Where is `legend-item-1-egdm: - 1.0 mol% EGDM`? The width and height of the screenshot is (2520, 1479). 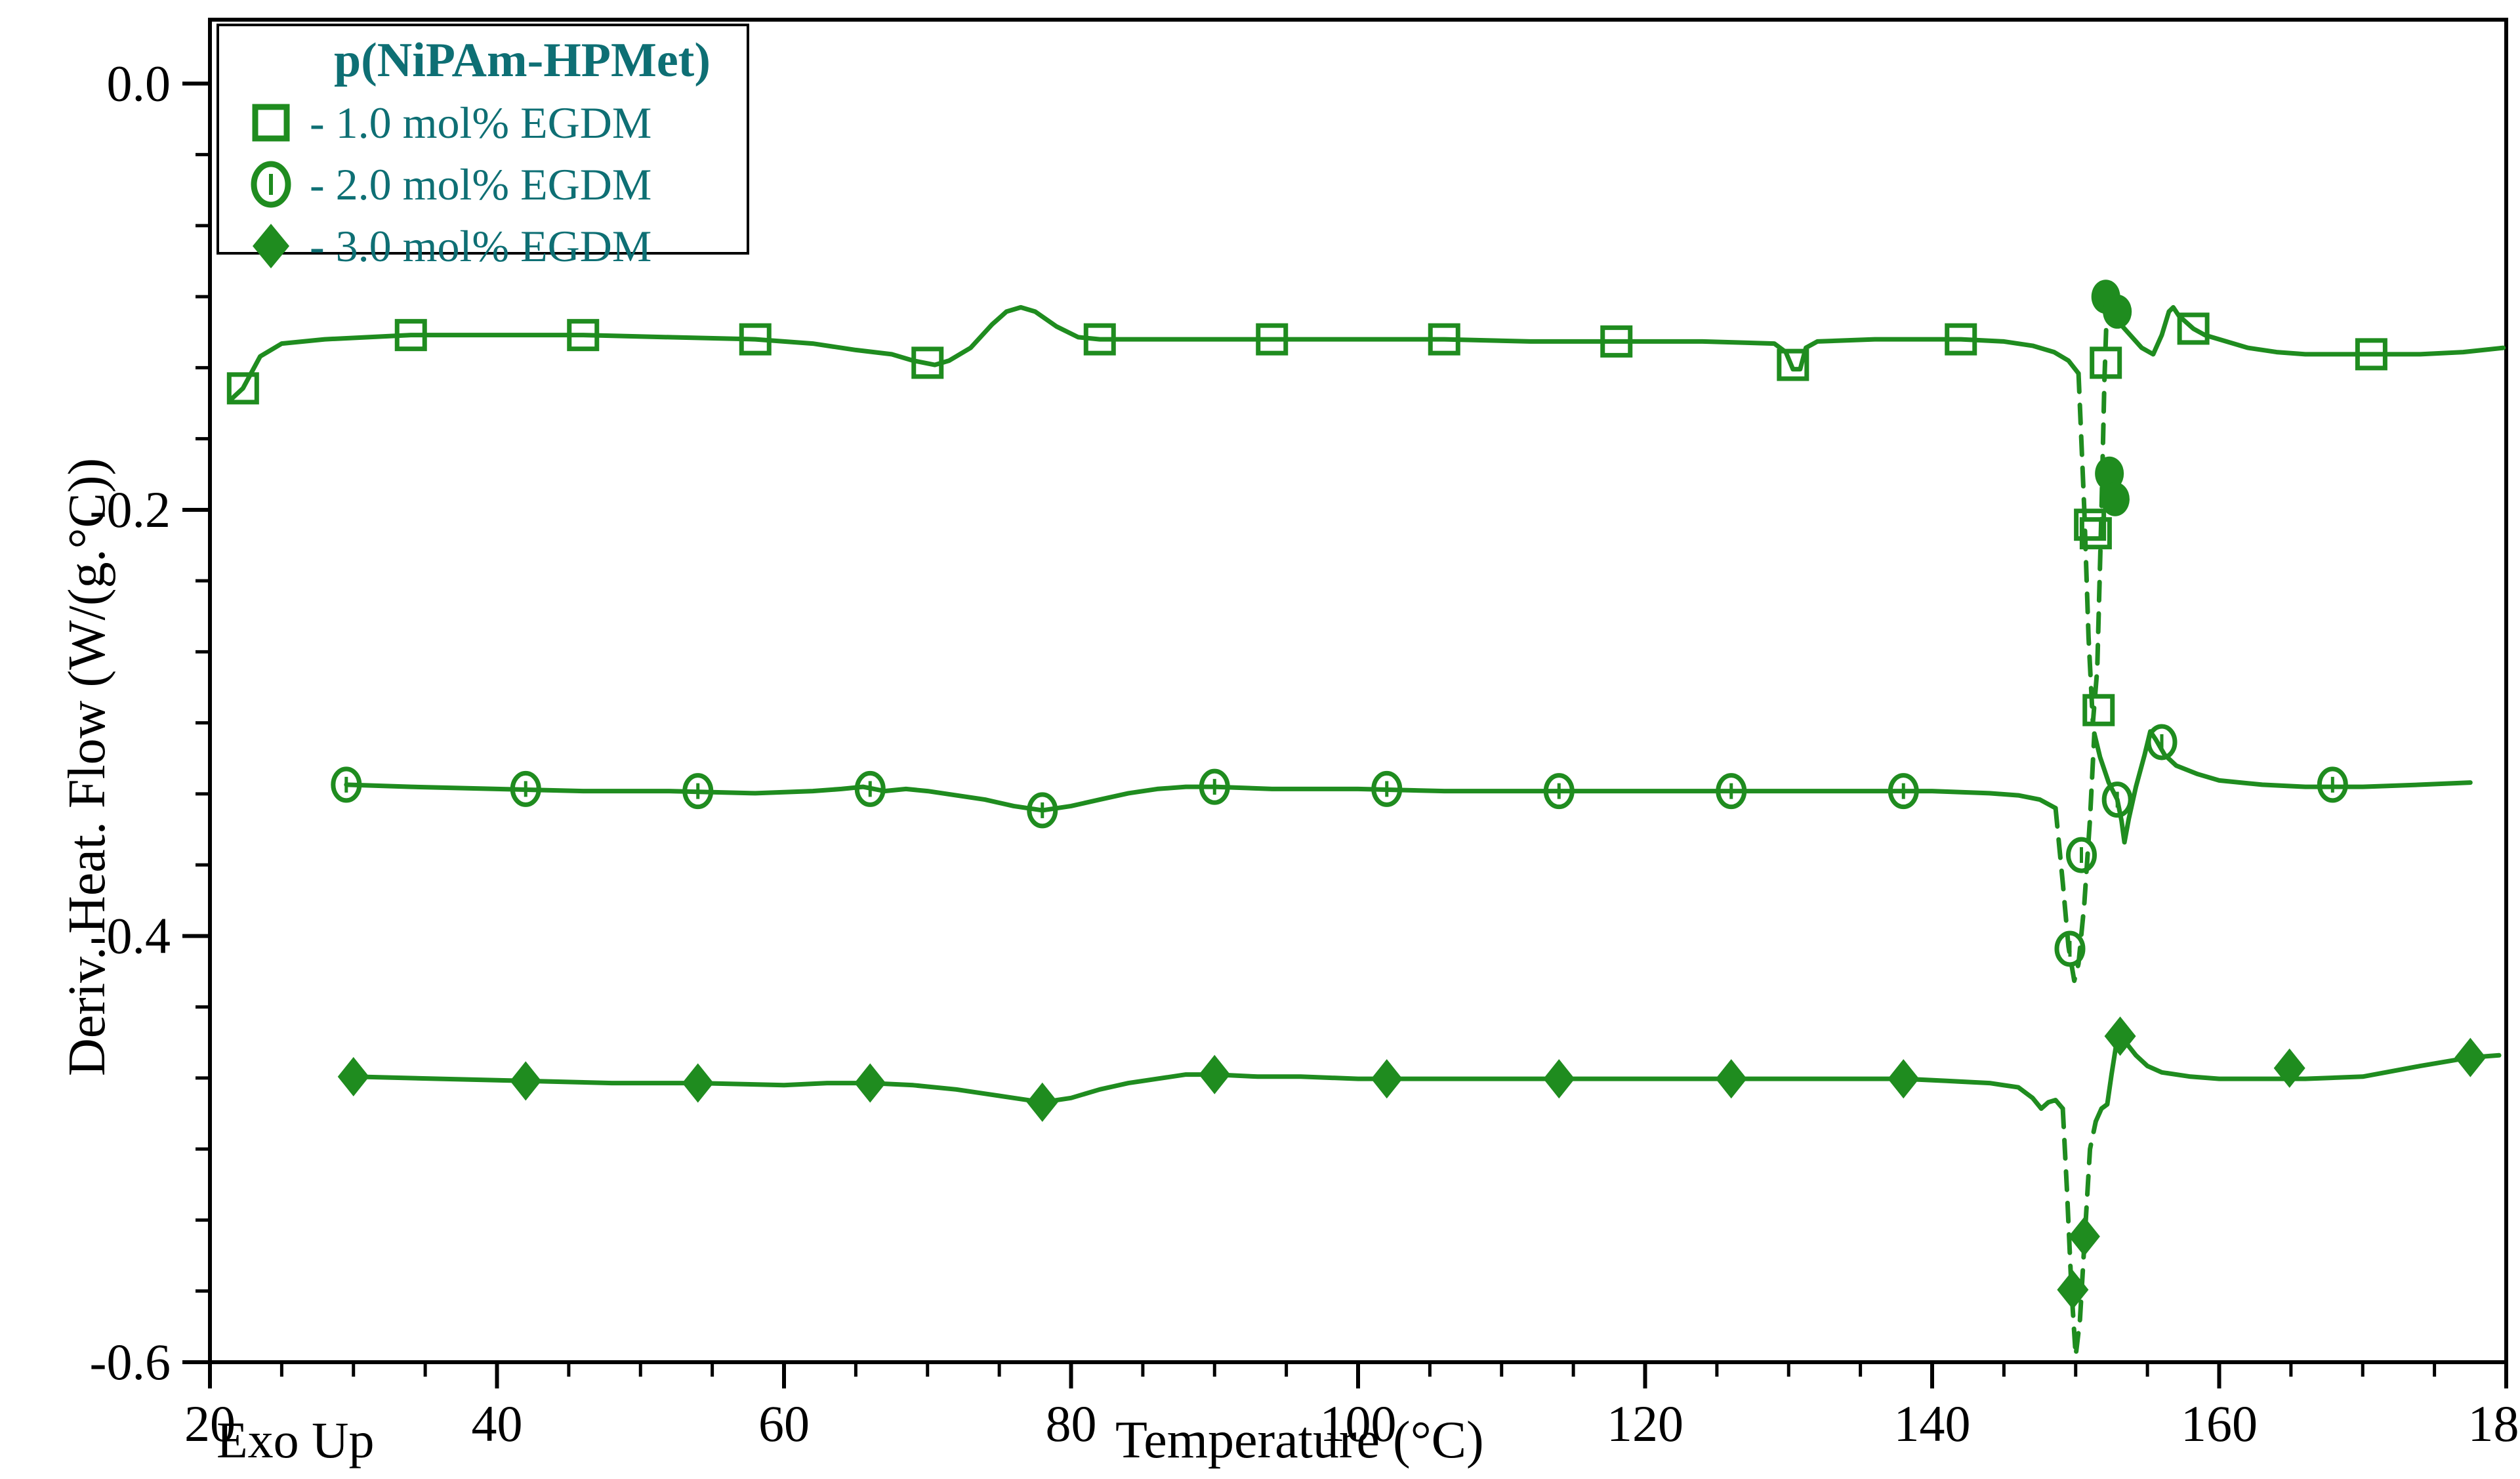
legend-item-1-egdm: - 1.0 mol% EGDM is located at coordinates (498, 122).